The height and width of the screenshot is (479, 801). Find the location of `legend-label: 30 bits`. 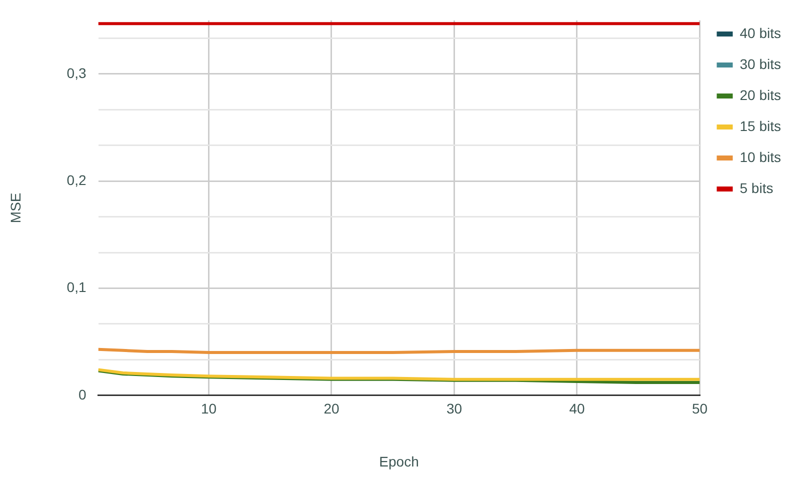

legend-label: 30 bits is located at coordinates (760, 64).